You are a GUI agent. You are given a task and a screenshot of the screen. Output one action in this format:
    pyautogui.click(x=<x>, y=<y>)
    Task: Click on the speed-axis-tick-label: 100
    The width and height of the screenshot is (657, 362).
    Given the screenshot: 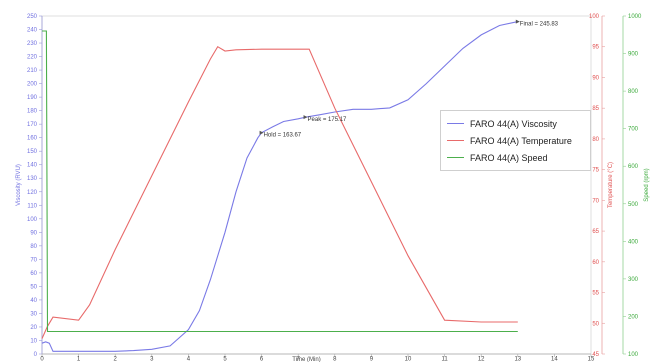 What is the action you would take?
    pyautogui.click(x=633, y=355)
    